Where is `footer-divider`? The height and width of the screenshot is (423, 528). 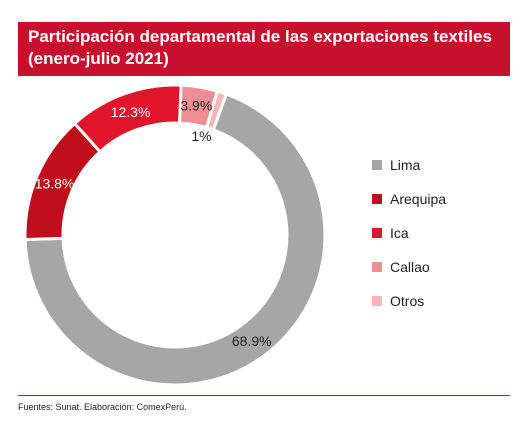
footer-divider is located at coordinates (264, 395).